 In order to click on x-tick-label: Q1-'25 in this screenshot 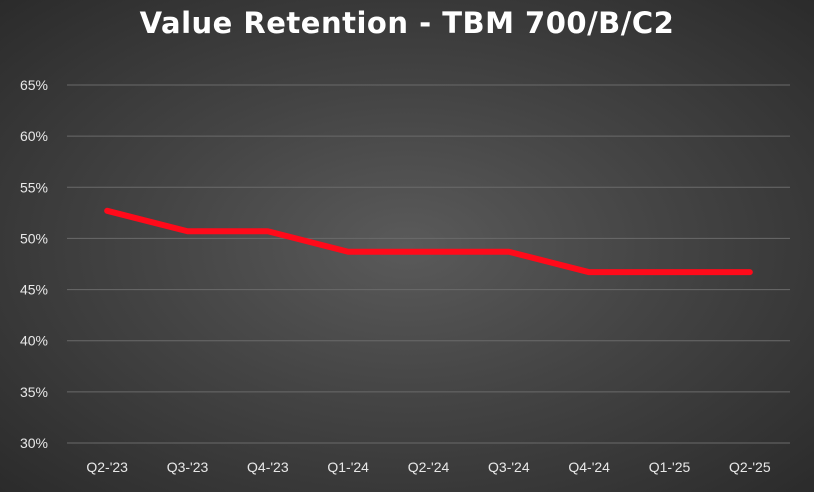, I will do `click(670, 467)`.